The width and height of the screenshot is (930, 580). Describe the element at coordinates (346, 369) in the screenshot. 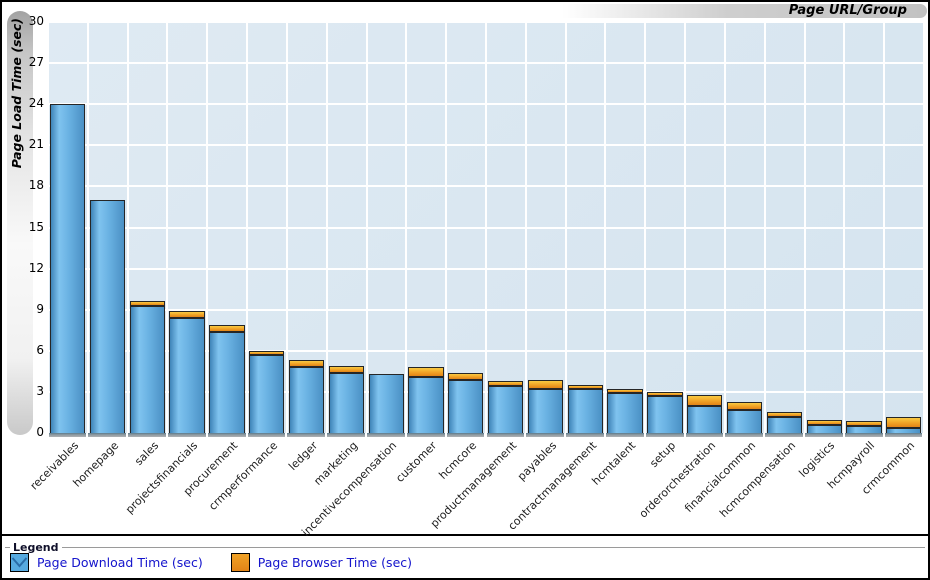

I see `bar-browser-marketing` at that location.